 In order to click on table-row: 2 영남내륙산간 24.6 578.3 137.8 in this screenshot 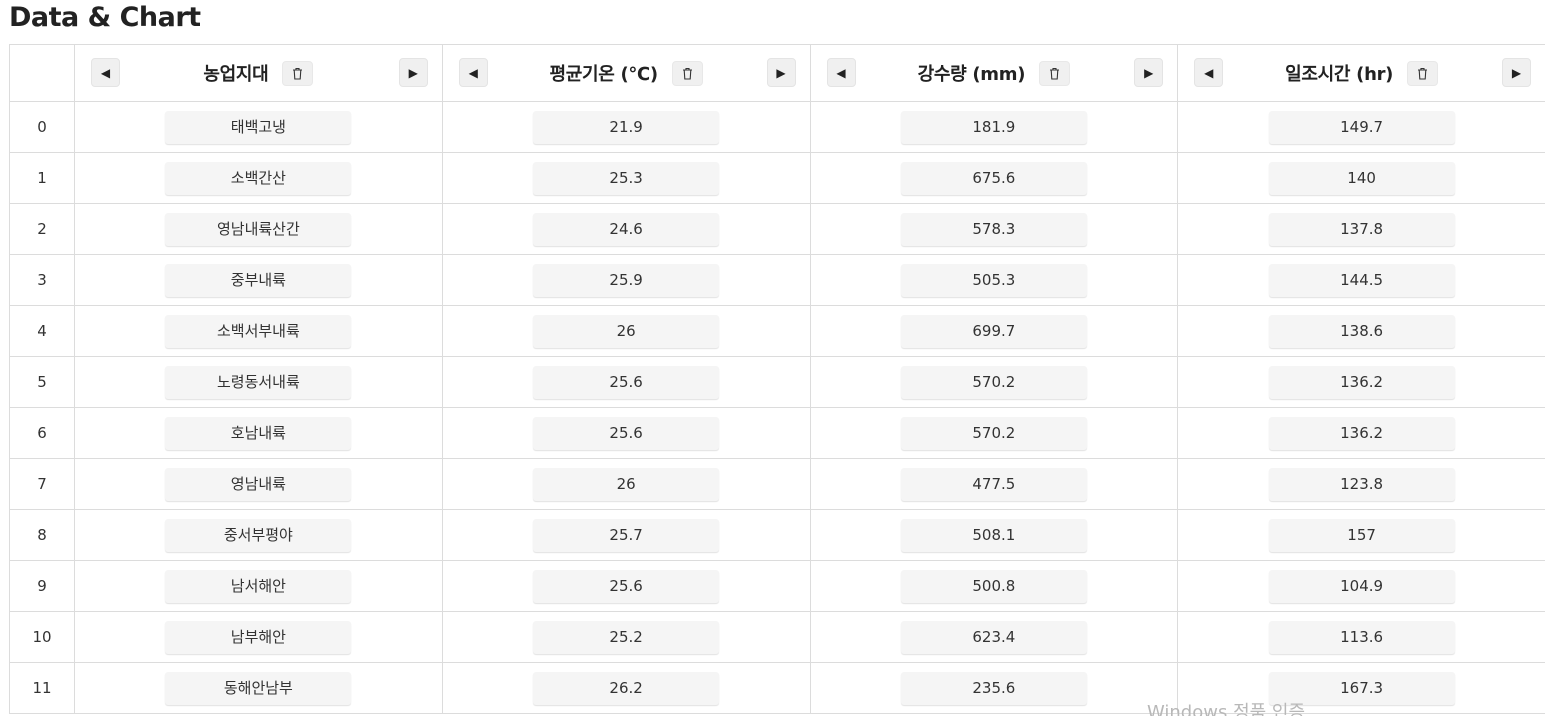, I will do `click(777, 229)`.